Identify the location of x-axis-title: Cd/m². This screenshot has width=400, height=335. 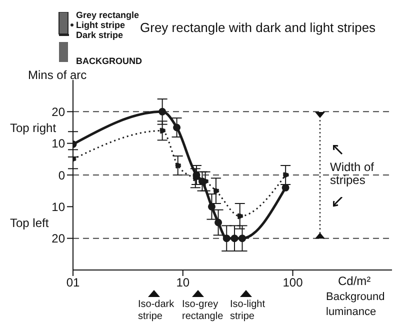
(354, 281).